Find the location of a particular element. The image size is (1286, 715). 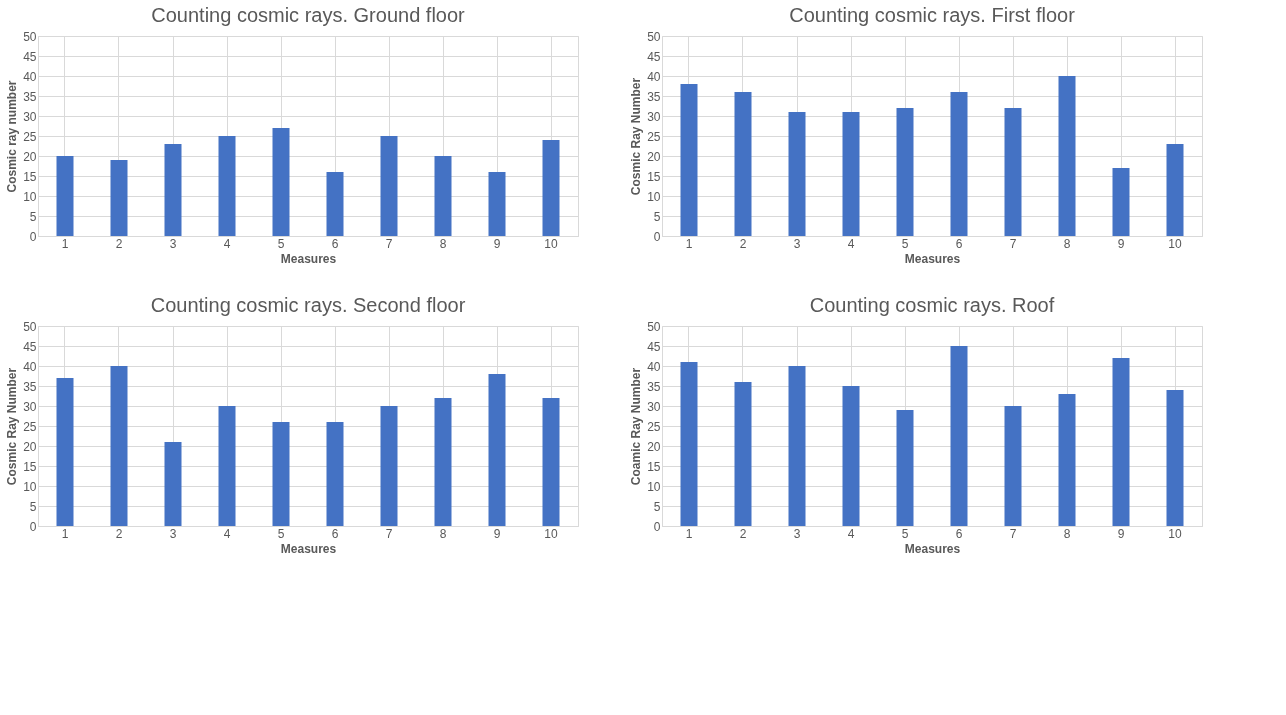

chart-title: Counting cosmic rays. Roof is located at coordinates (932, 305).